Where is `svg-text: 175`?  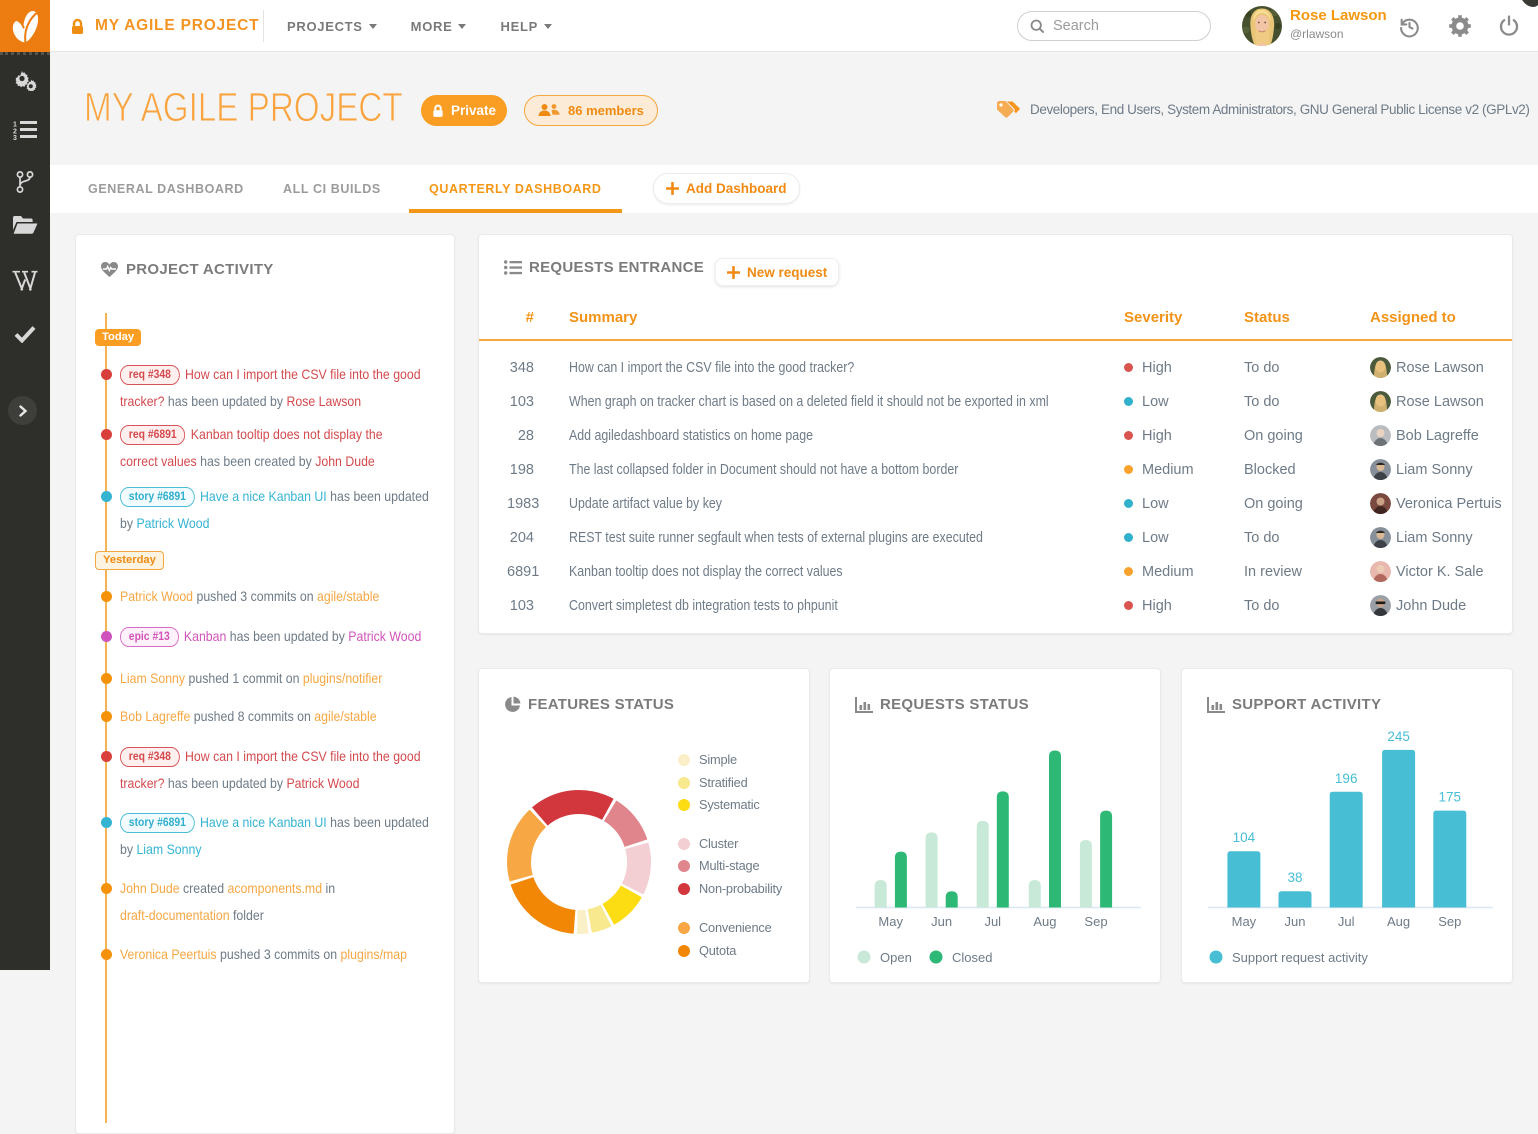
svg-text: 175 is located at coordinates (1450, 797).